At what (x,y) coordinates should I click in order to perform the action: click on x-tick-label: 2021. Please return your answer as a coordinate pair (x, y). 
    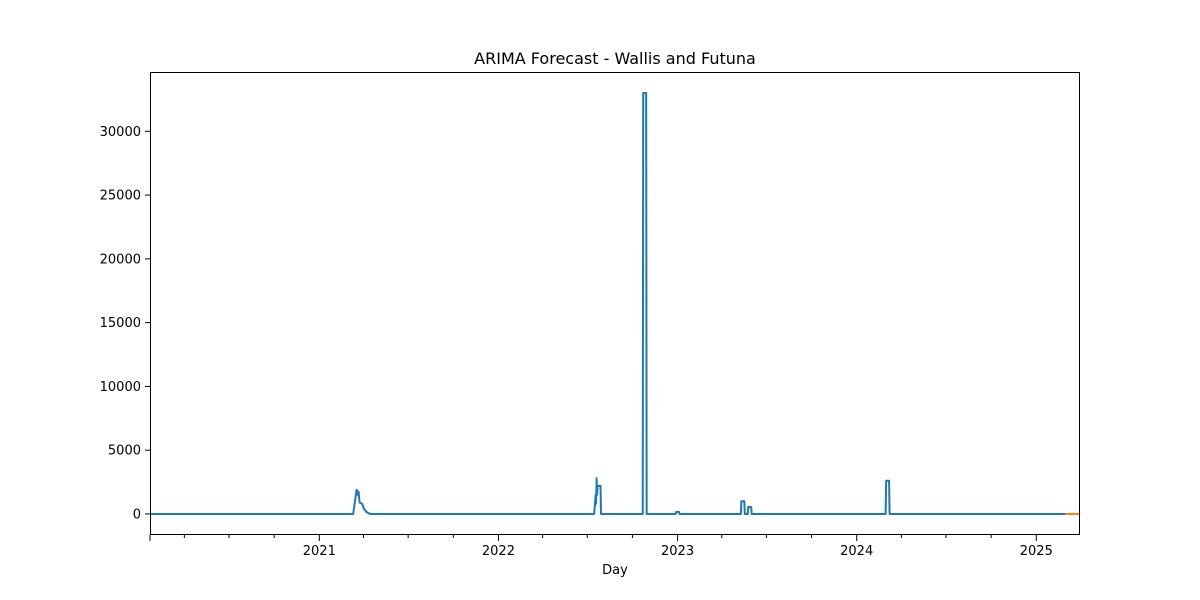
    Looking at the image, I should click on (319, 551).